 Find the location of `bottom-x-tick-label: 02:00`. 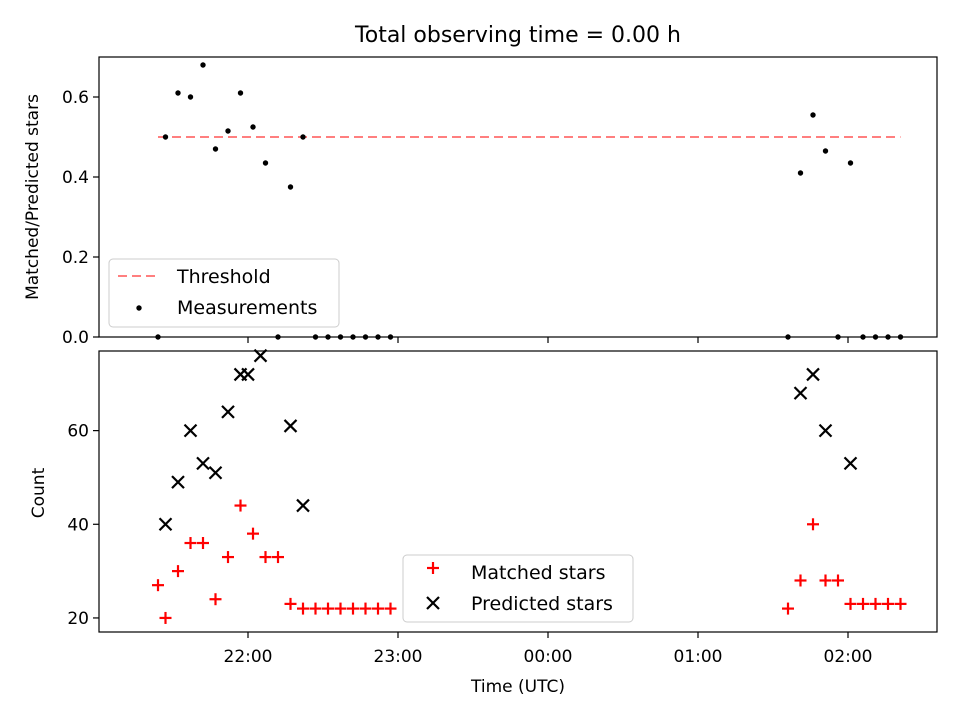

bottom-x-tick-label: 02:00 is located at coordinates (848, 657).